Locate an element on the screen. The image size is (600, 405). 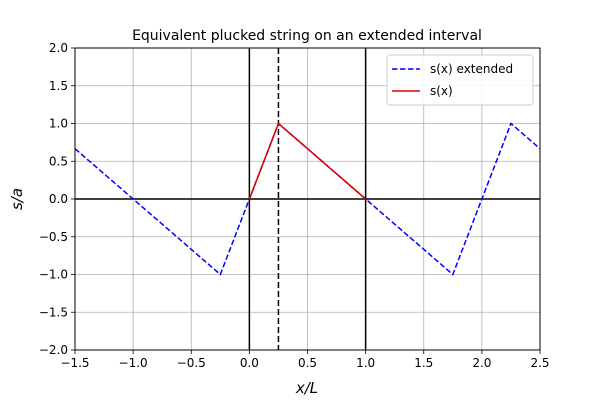
y-tick-label: −2.0 is located at coordinates (53, 350).